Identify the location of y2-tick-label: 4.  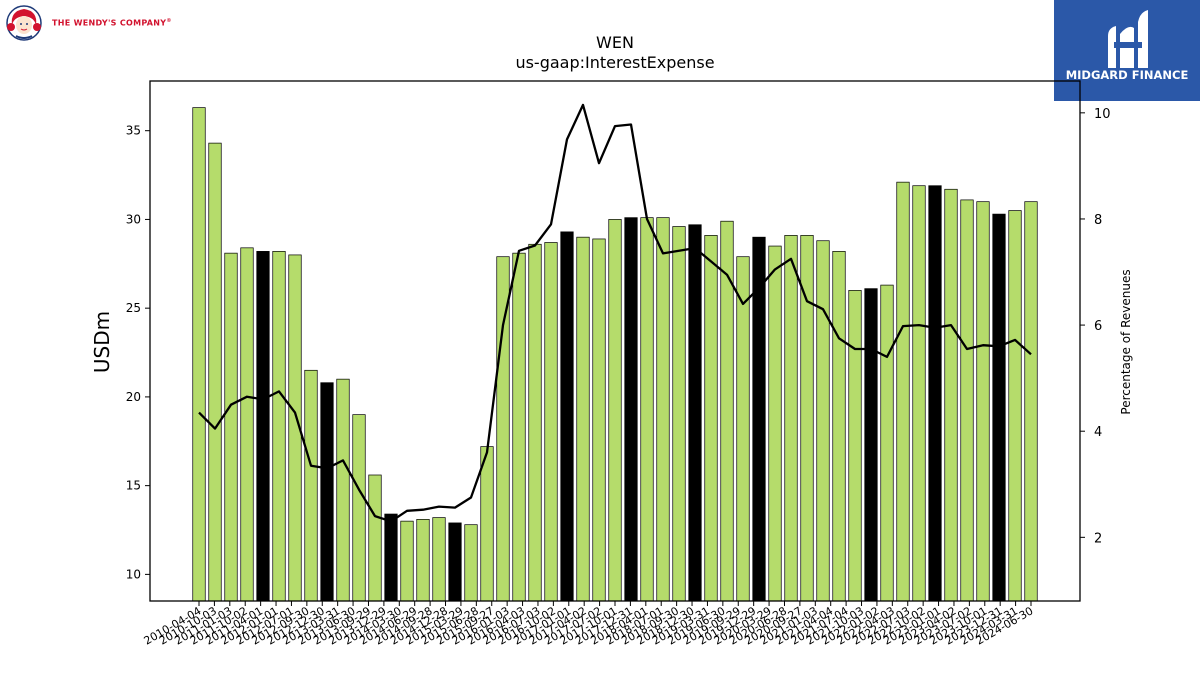
(1098, 432).